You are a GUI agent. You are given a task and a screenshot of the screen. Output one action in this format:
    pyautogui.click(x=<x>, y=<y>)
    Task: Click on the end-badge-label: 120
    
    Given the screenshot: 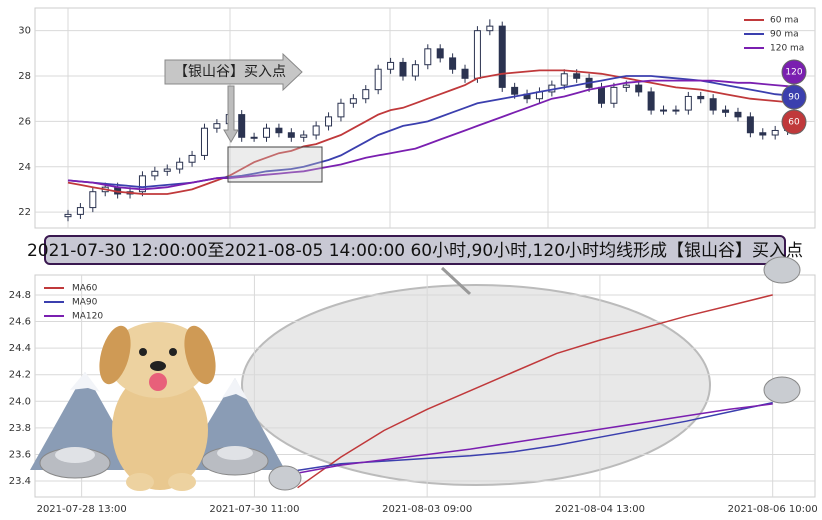 What is the action you would take?
    pyautogui.click(x=793, y=73)
    